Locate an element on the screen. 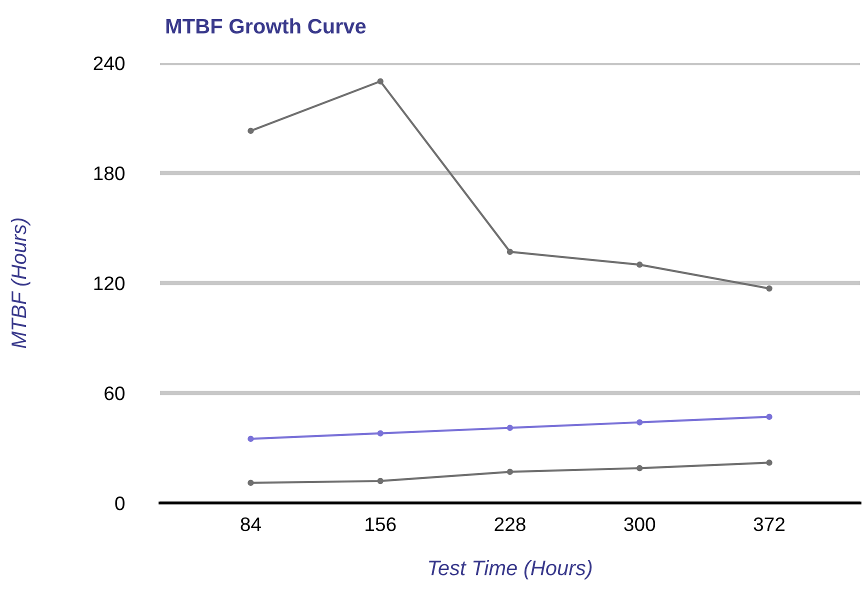  x-tick-label: 228 is located at coordinates (510, 524).